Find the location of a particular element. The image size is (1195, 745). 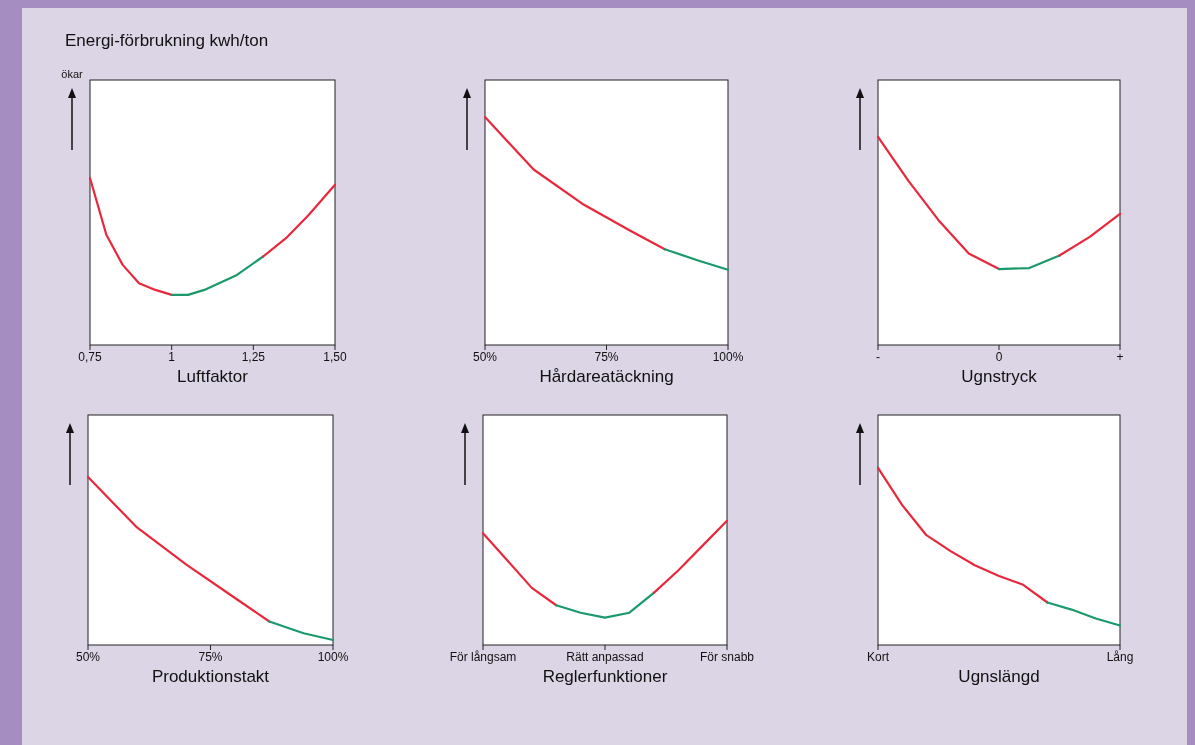

x-tick-label: 1,50 is located at coordinates (335, 357).